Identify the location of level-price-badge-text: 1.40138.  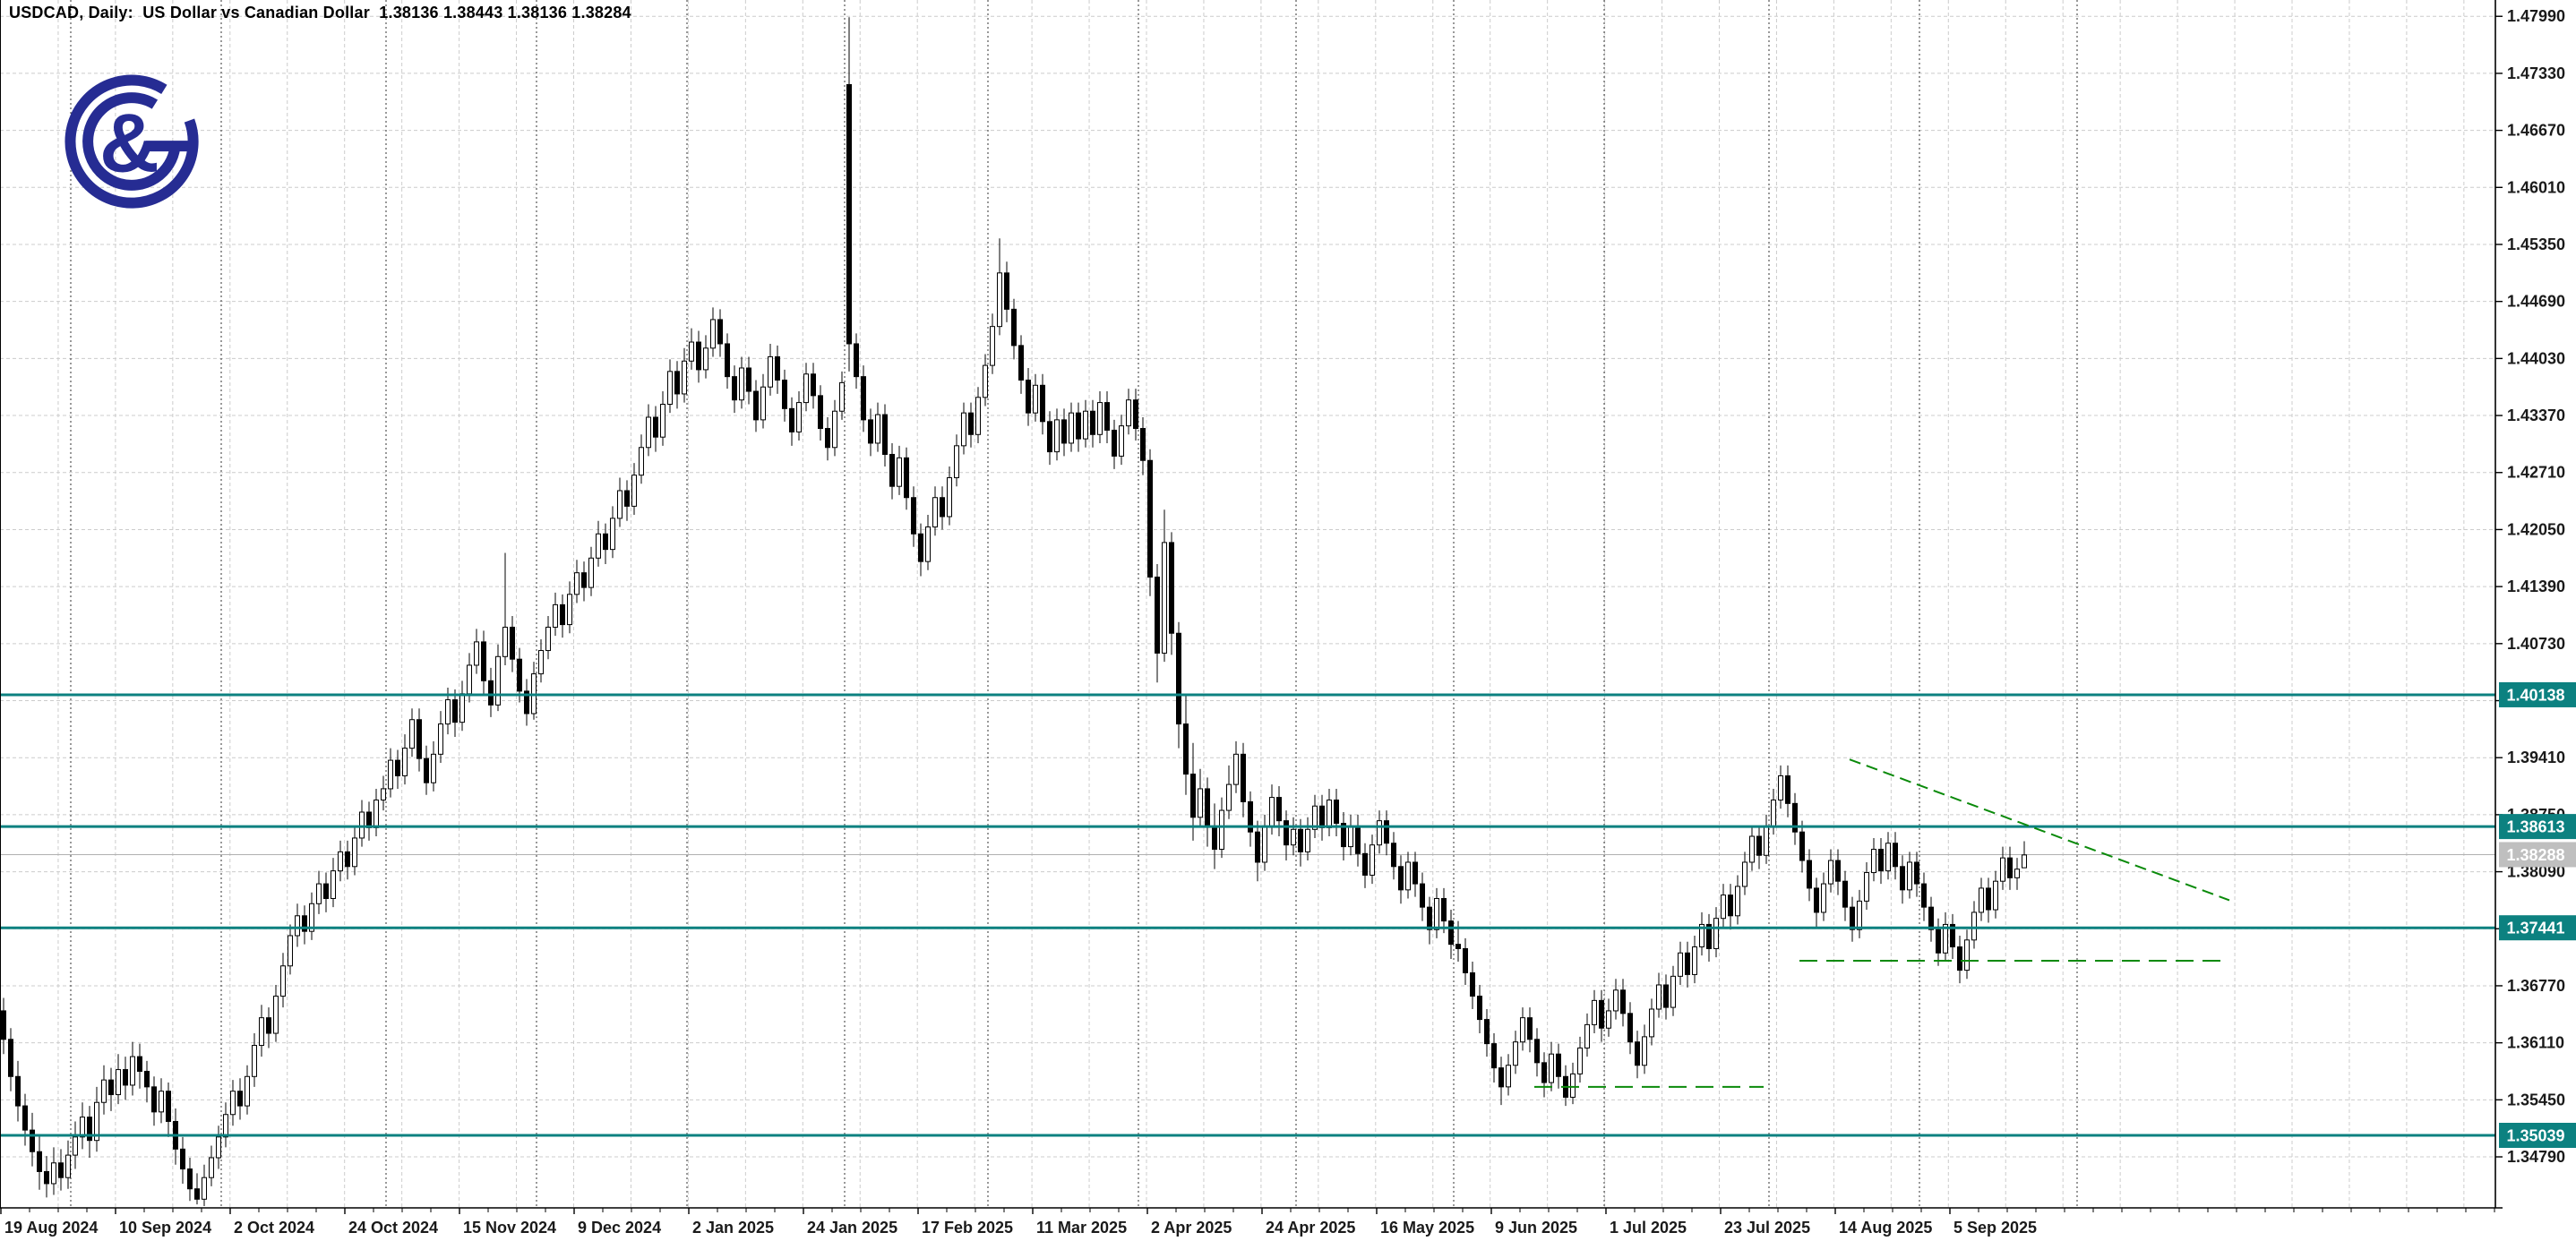
(2535, 695).